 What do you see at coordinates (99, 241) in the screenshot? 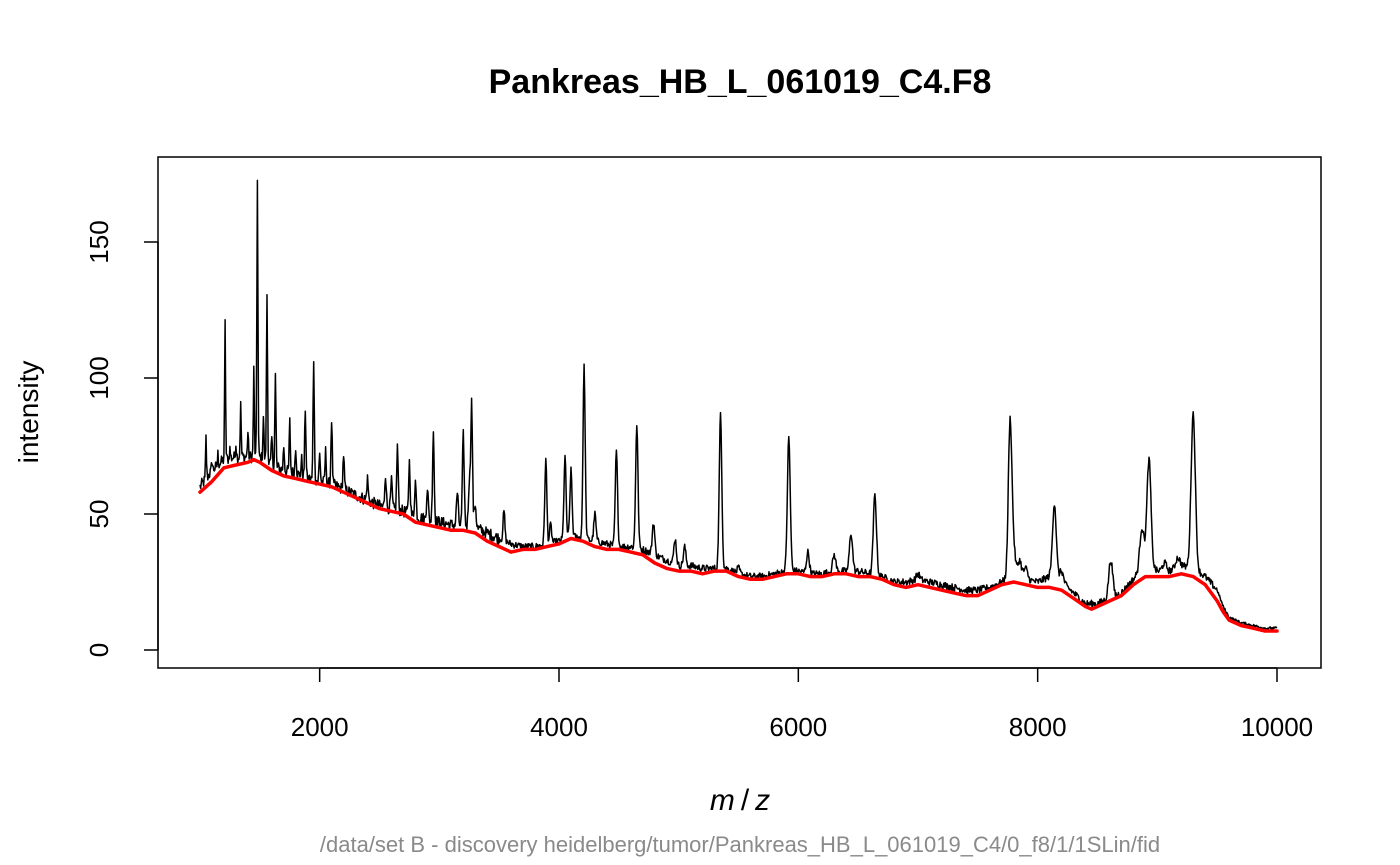
I see `y-tick-label: 150` at bounding box center [99, 241].